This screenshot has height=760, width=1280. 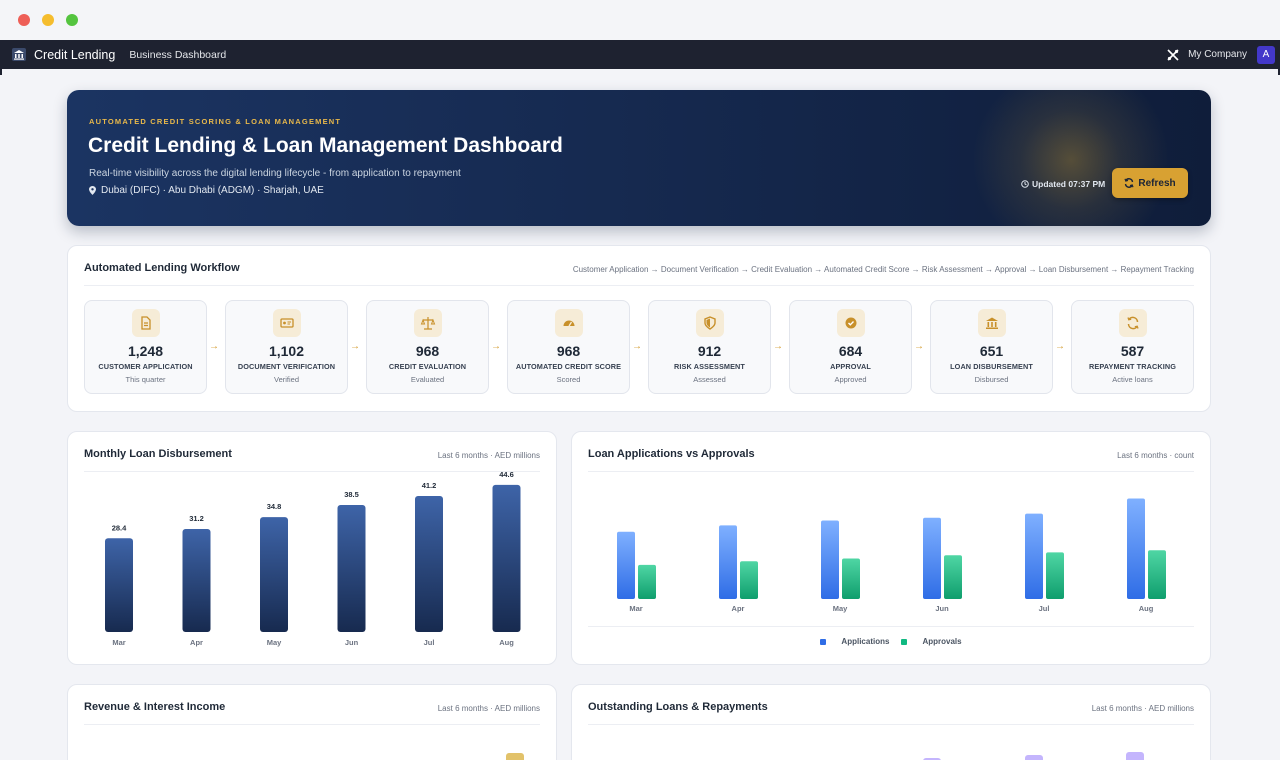 I want to click on bar-approvals-jun, so click(x=953, y=577).